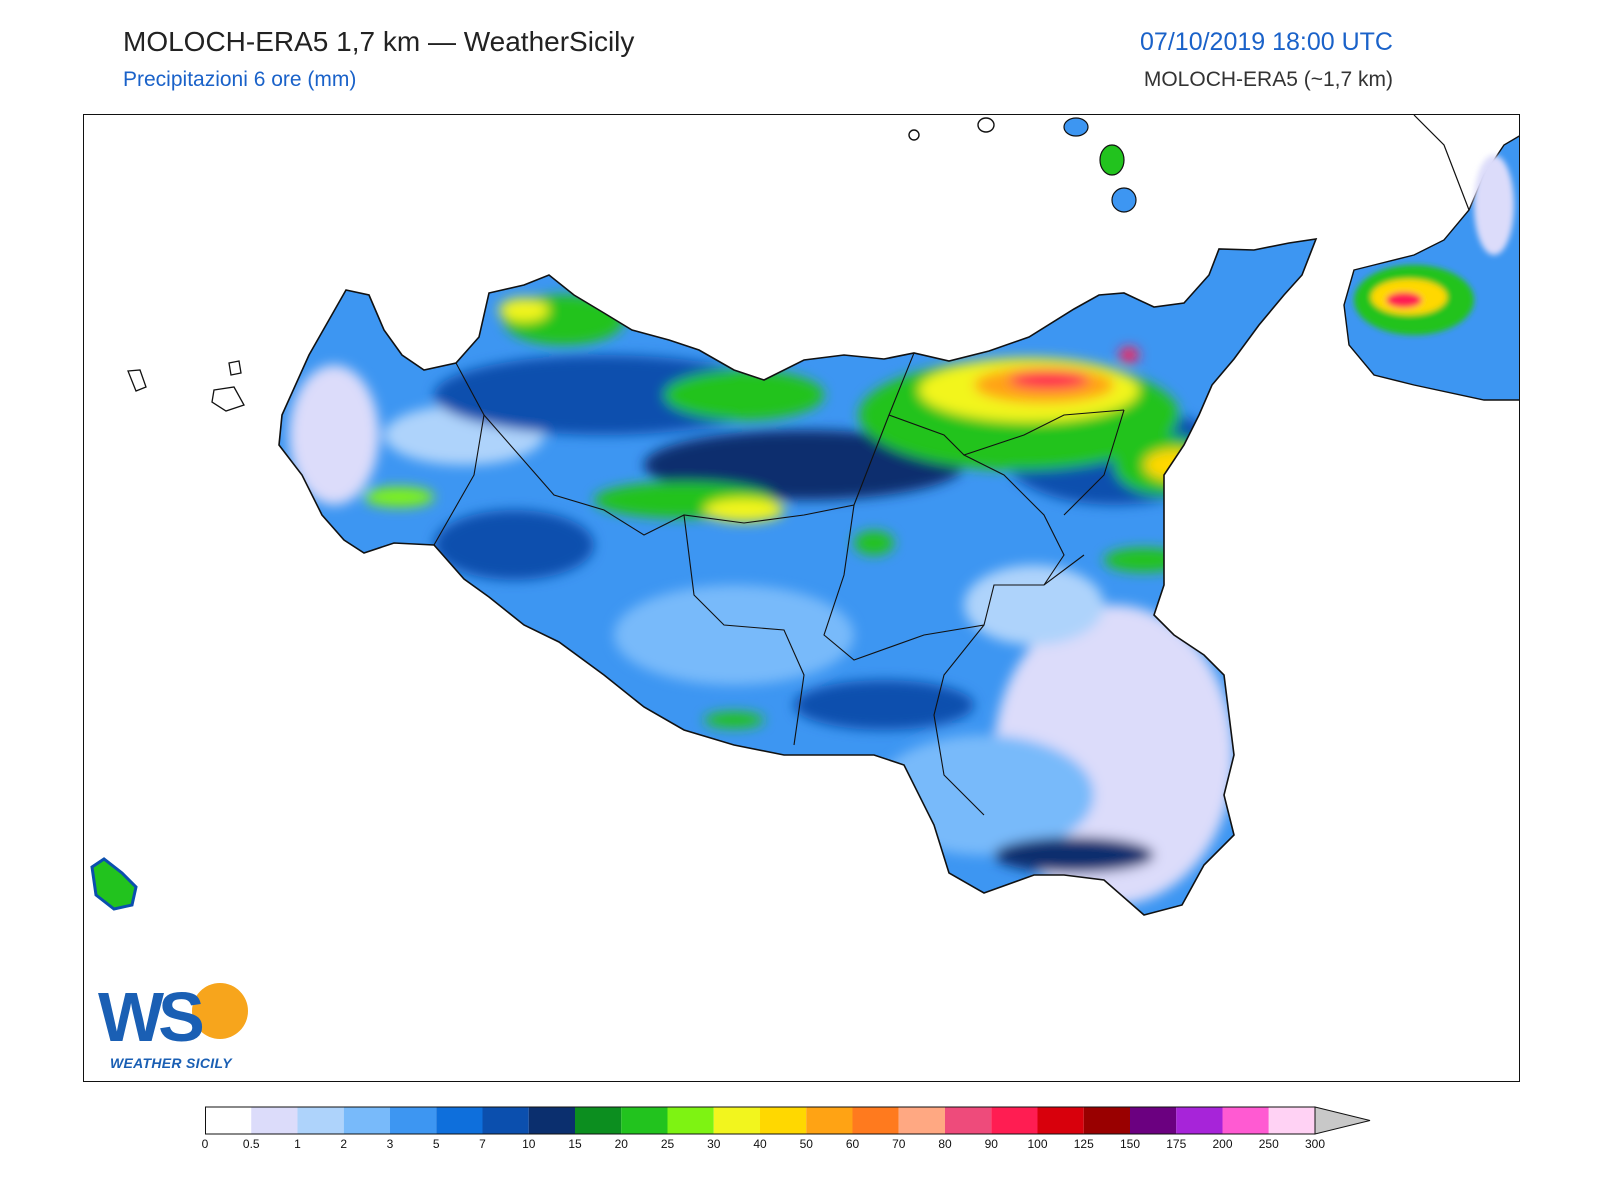  What do you see at coordinates (984, 795) in the screenshot?
I see `precip-zone-base-s` at bounding box center [984, 795].